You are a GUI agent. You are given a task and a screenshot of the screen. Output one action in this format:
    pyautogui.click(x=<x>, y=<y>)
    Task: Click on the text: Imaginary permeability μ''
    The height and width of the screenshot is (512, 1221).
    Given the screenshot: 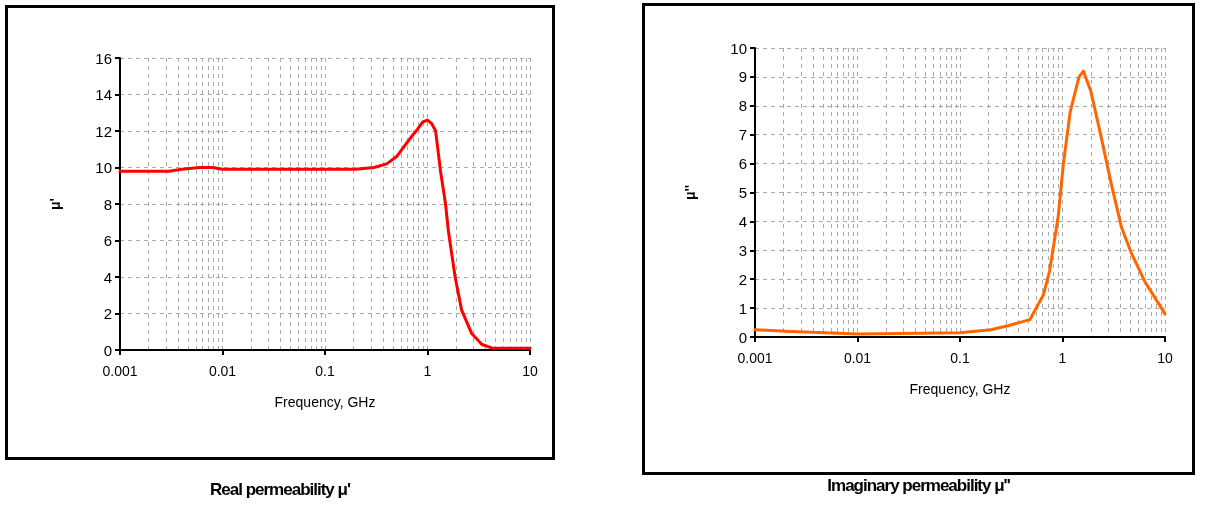 What is the action you would take?
    pyautogui.click(x=918, y=486)
    